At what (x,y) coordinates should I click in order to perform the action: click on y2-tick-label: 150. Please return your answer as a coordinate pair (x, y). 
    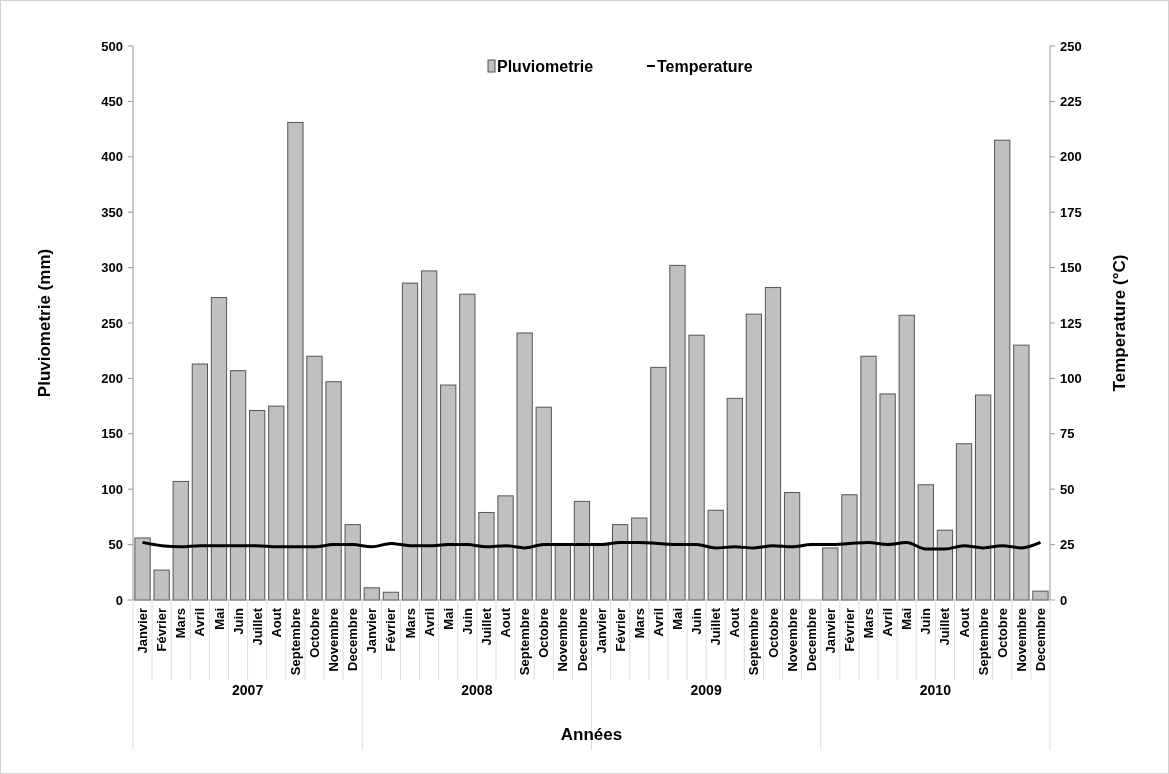
    Looking at the image, I should click on (1071, 268).